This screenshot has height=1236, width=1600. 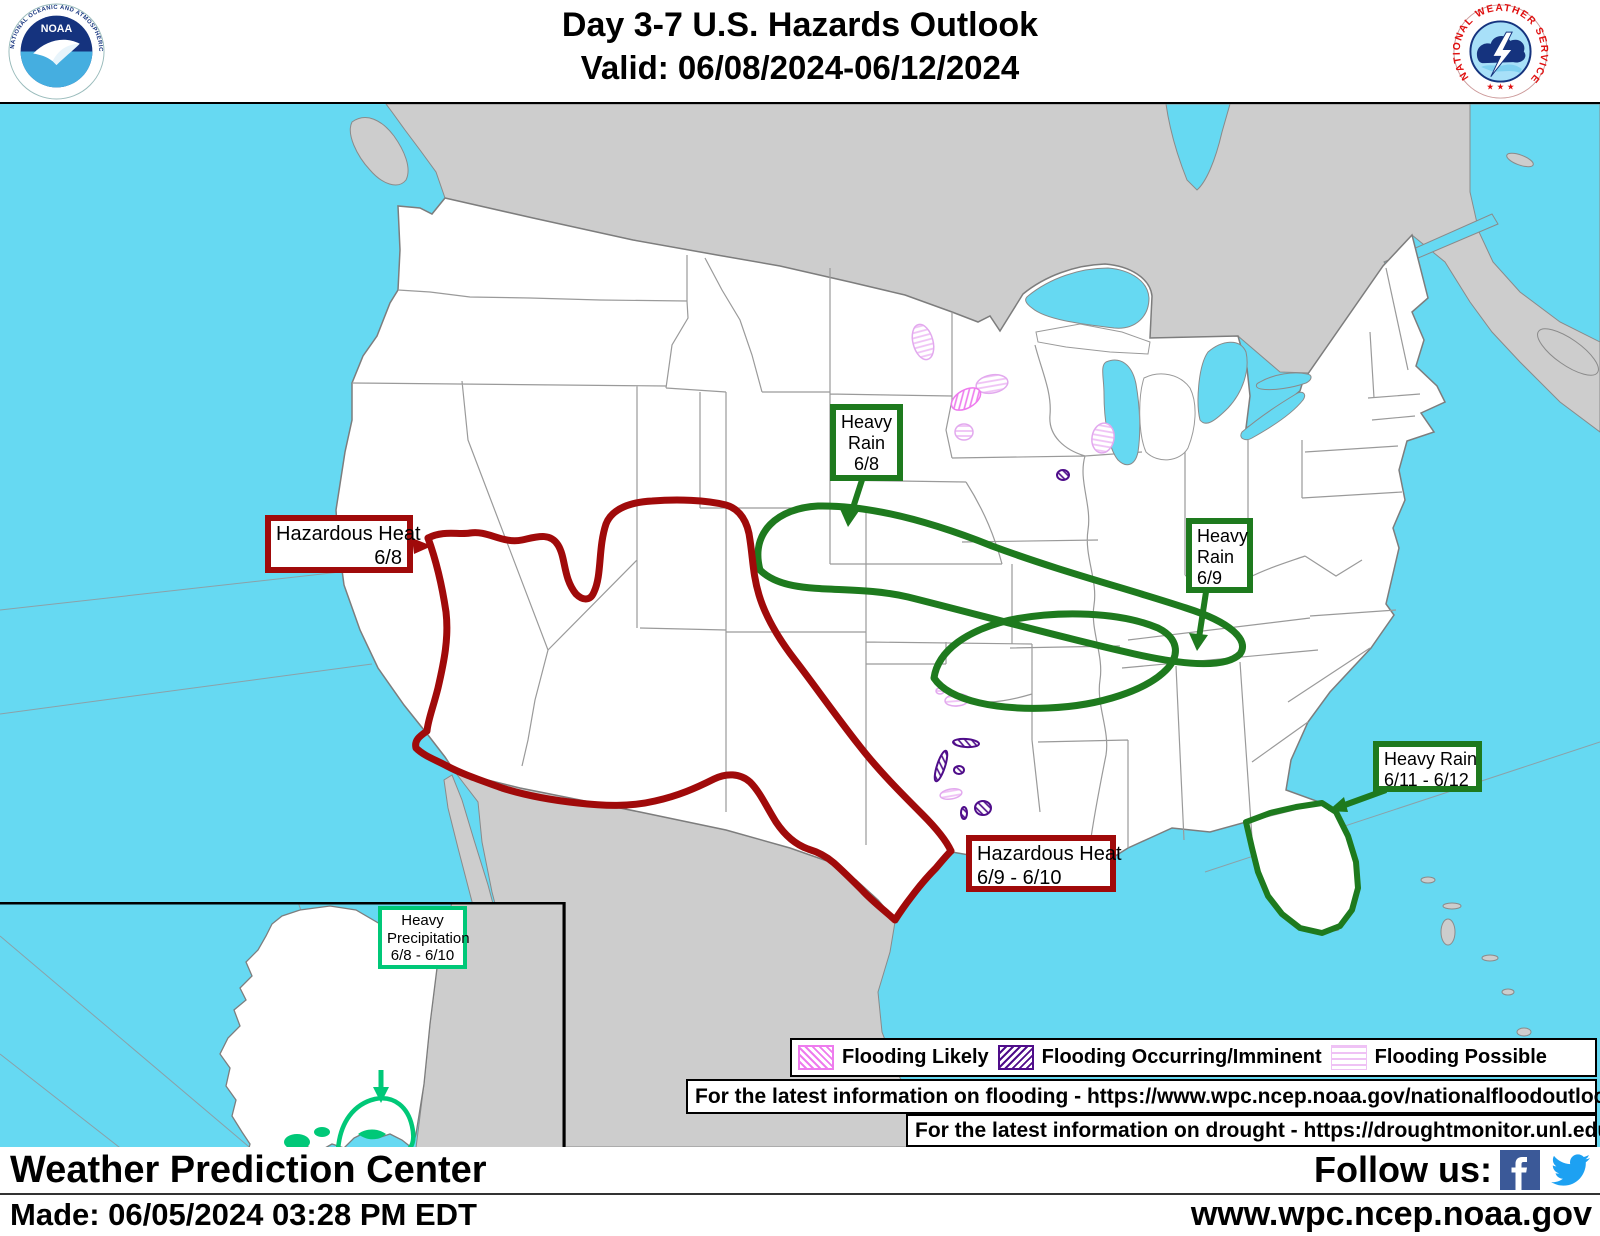 What do you see at coordinates (1210, 578) in the screenshot?
I see `hazard-label-date: 6/9` at bounding box center [1210, 578].